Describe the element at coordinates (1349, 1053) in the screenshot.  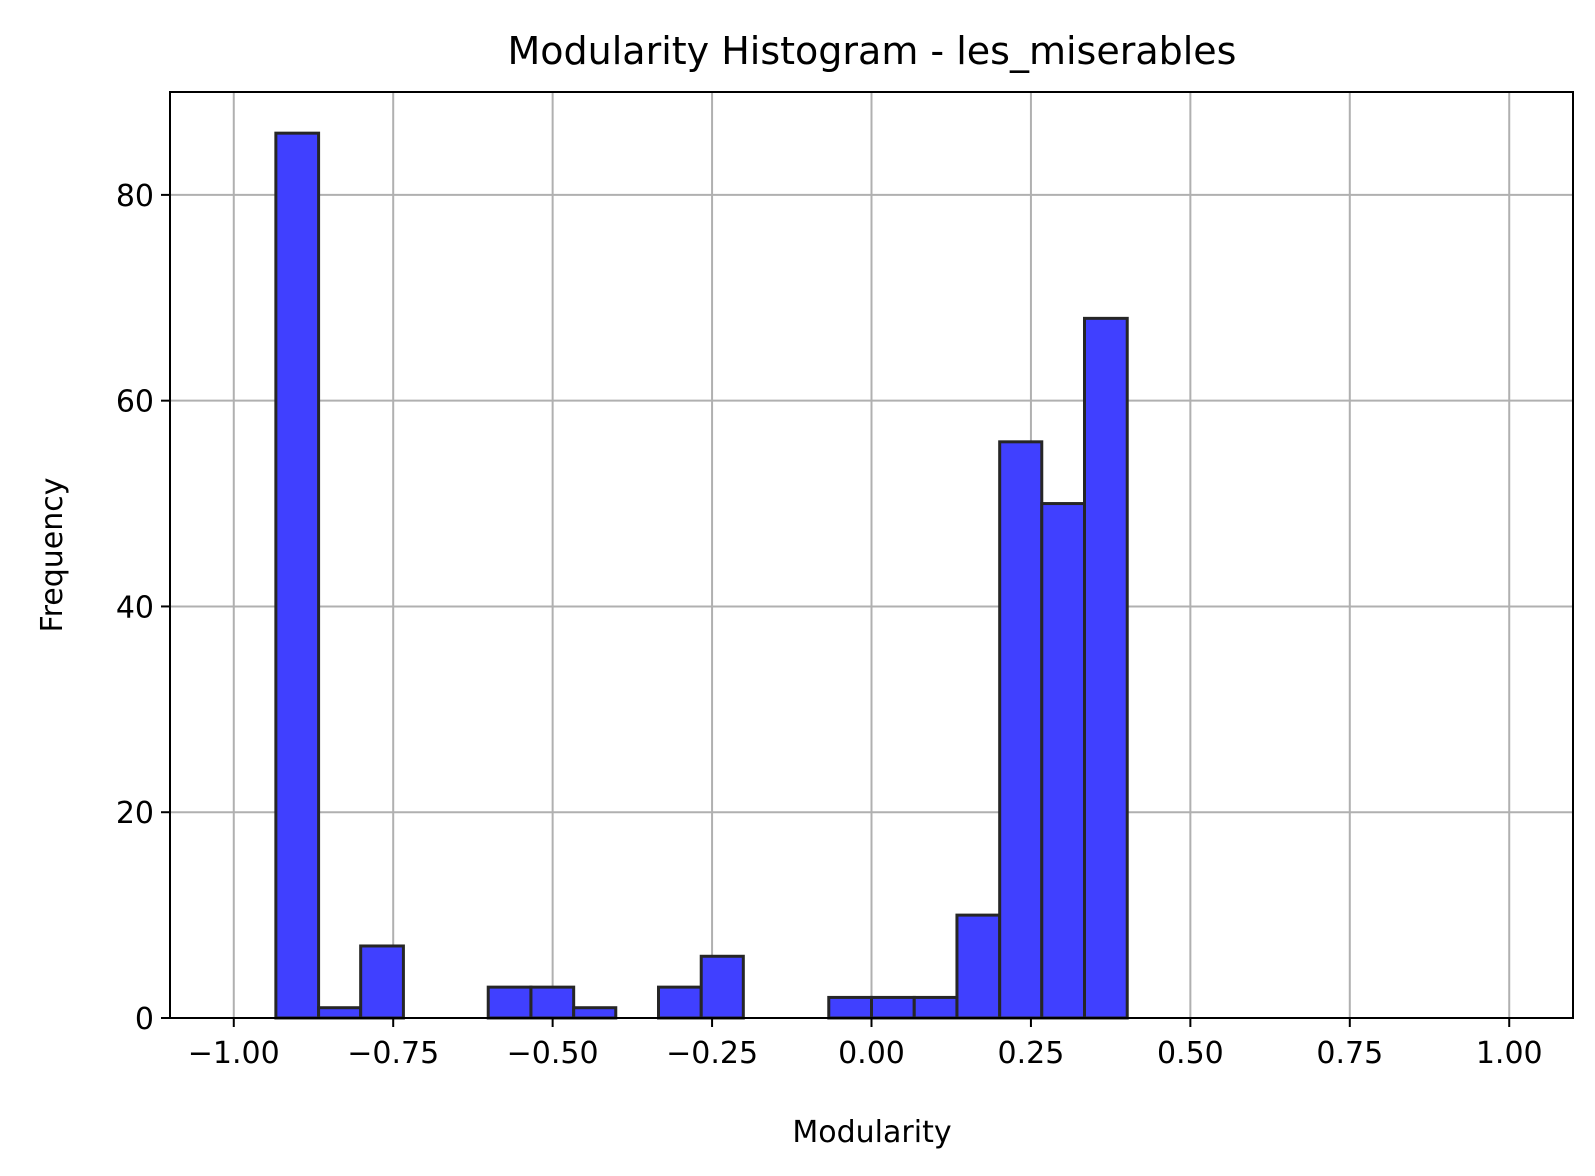
I see `x-tick-label-7: 0.75` at that location.